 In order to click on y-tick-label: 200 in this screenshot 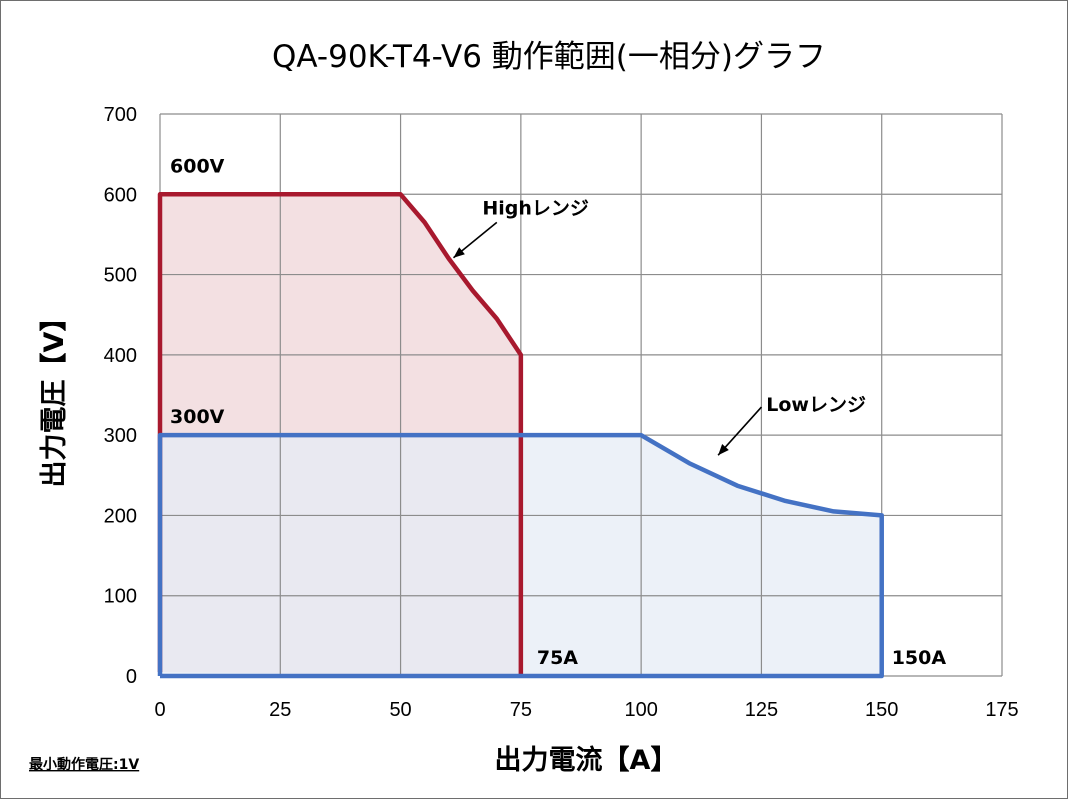, I will do `click(120, 516)`.